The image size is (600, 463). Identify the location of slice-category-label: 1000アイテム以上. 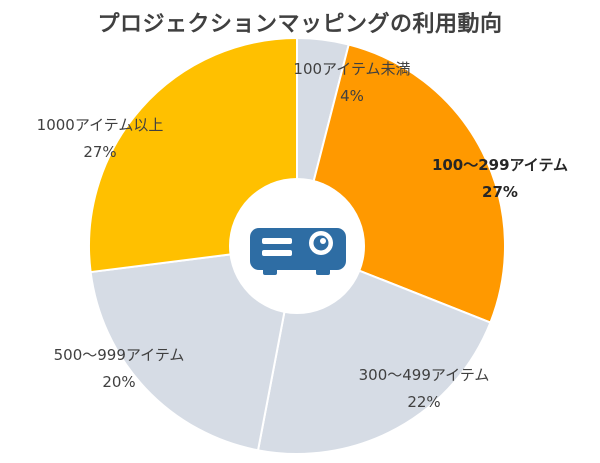
(100, 125).